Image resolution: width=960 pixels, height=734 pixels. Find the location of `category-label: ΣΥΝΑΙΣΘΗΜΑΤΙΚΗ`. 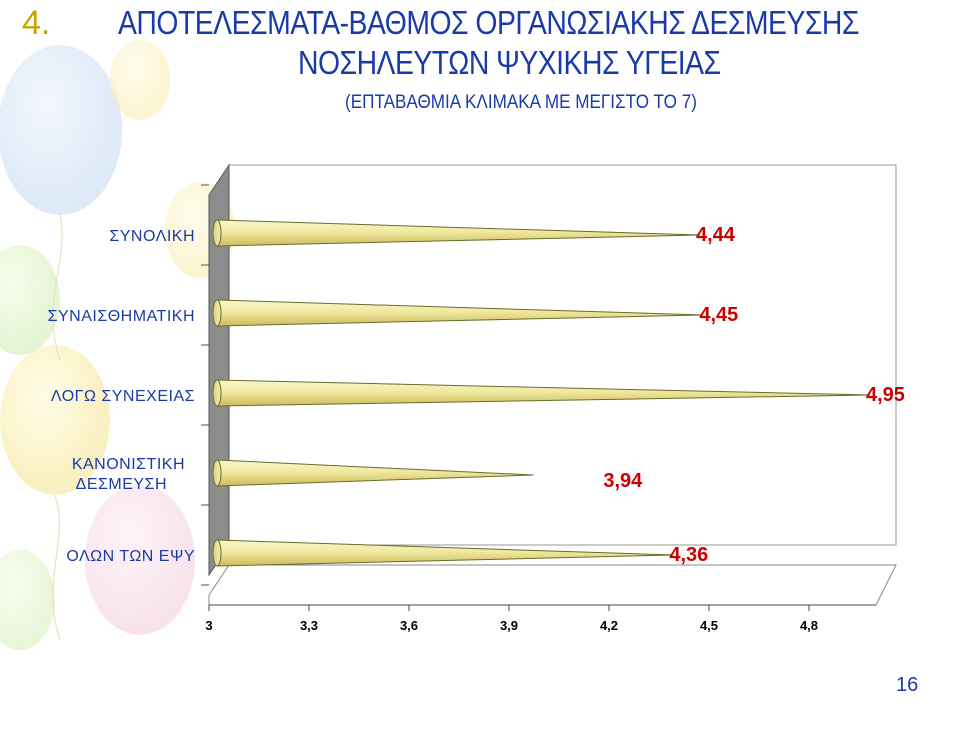

category-label: ΣΥΝΑΙΣΘΗΜΑΤΙΚΗ is located at coordinates (121, 316).